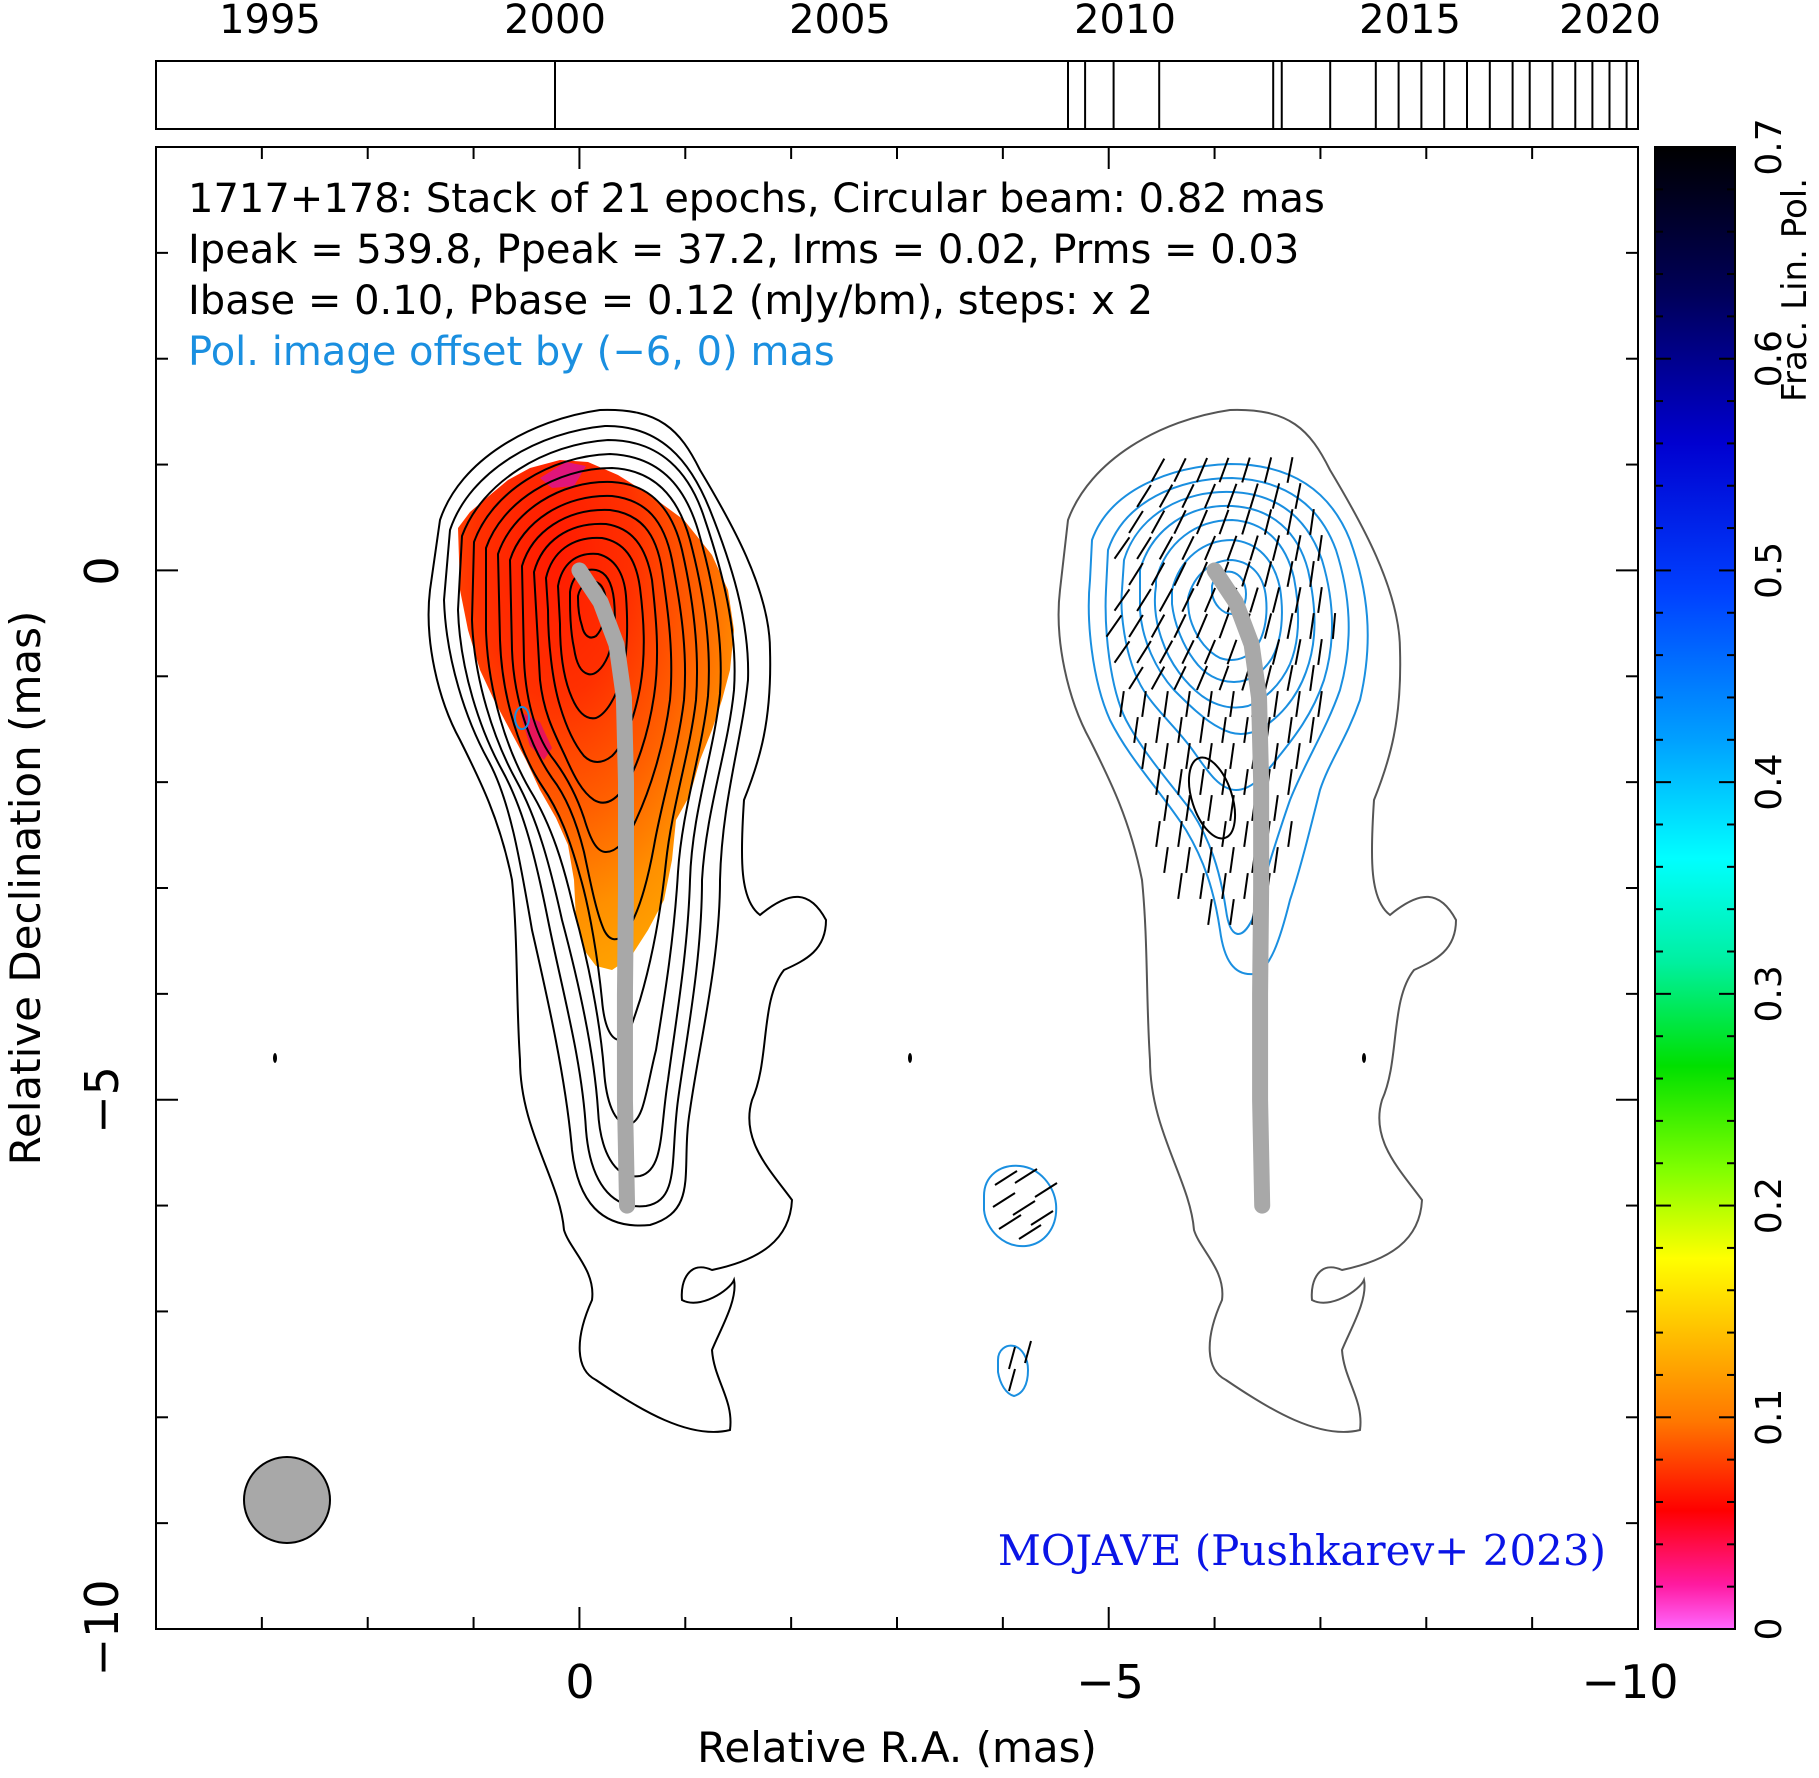 Image resolution: width=1819 pixels, height=1778 pixels. I want to click on colorbar-label: Frac. Lin. Pol., so click(1795, 290).